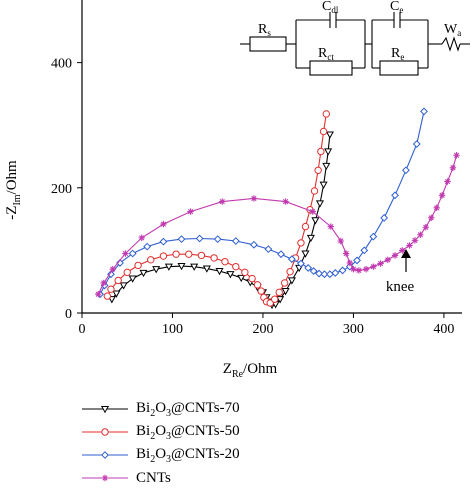 The image size is (474, 492). Describe the element at coordinates (68, 314) in the screenshot. I see `y-tick-label: 0` at that location.